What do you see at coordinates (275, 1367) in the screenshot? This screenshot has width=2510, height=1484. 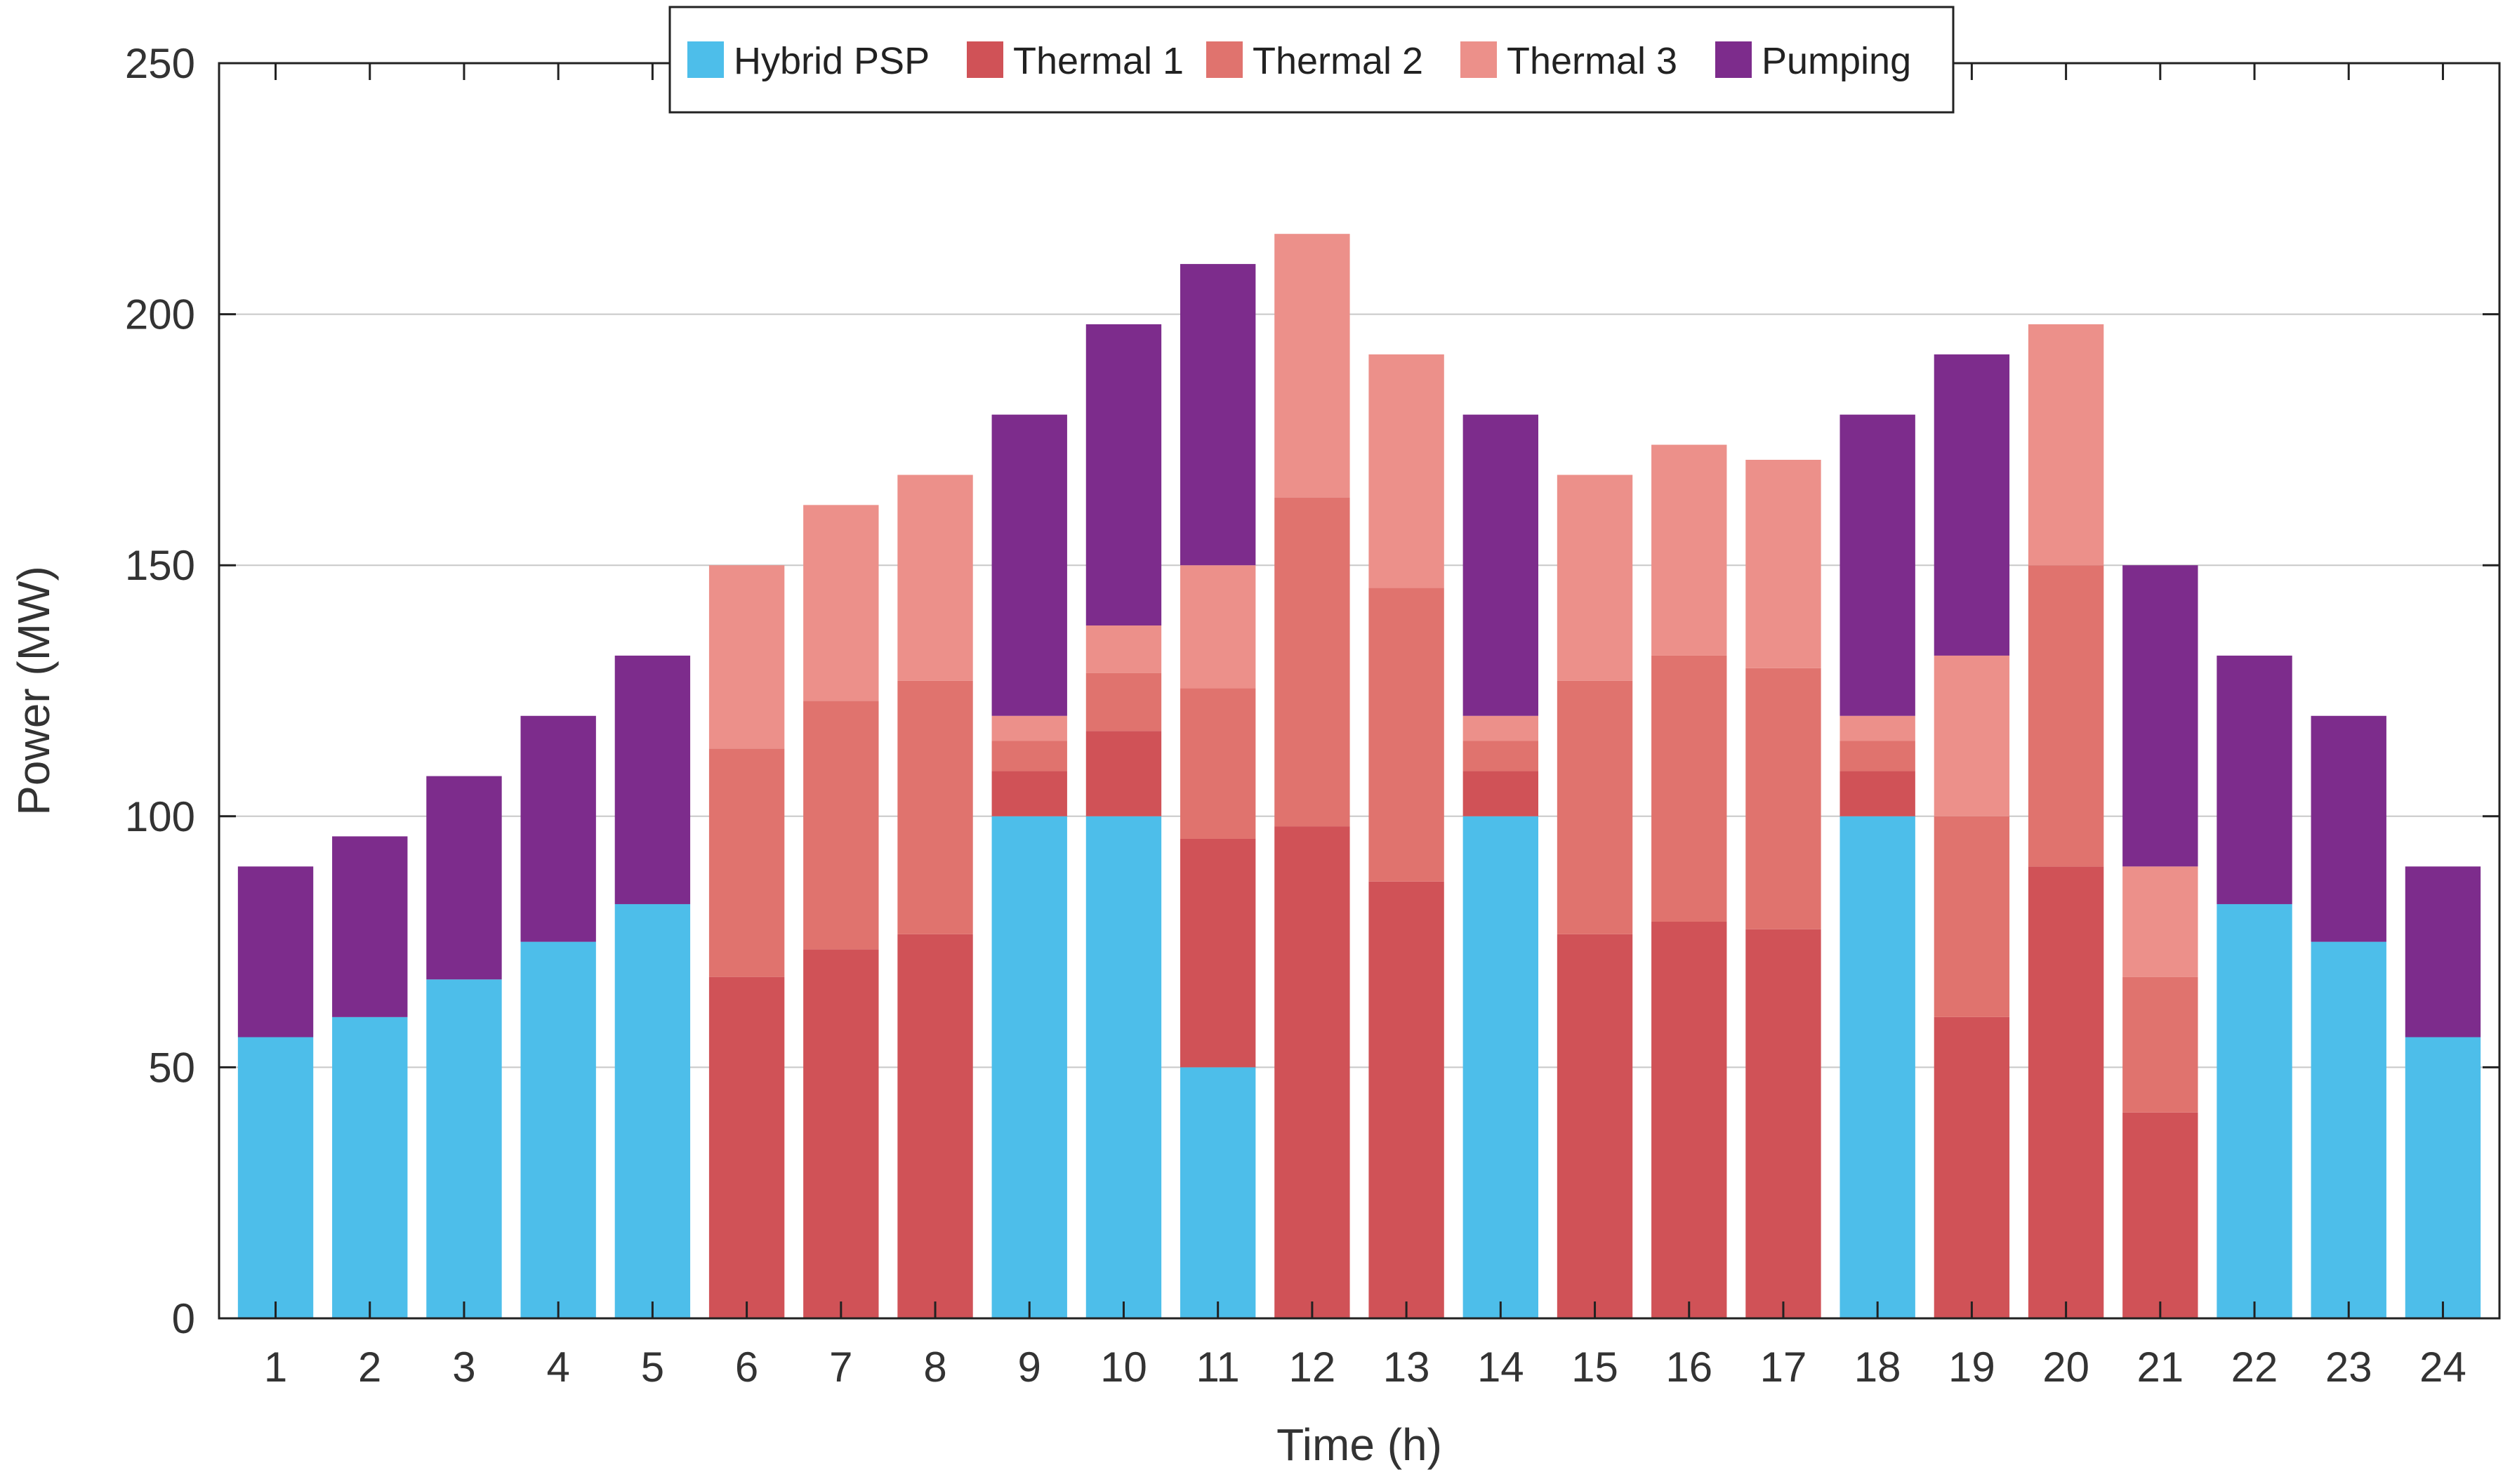 I see `x-tick-label-1: 1` at bounding box center [275, 1367].